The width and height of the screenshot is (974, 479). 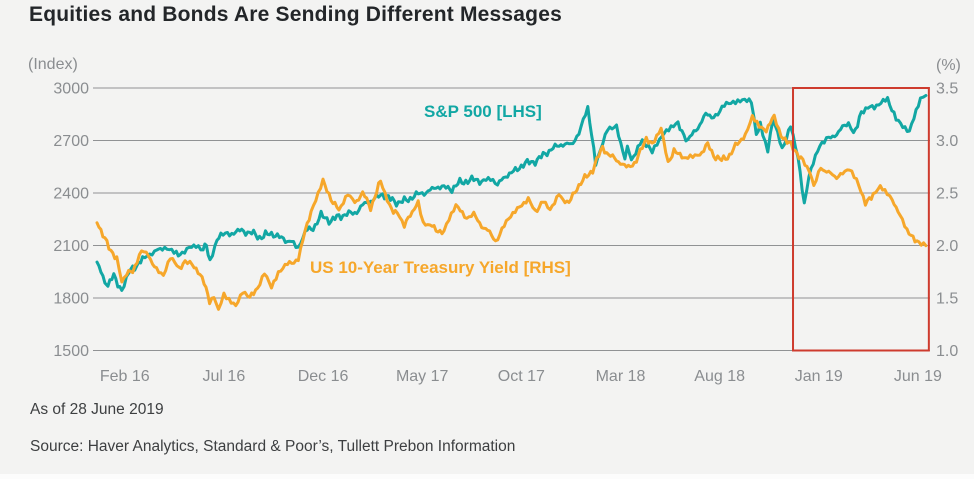 What do you see at coordinates (947, 246) in the screenshot?
I see `right-axis-tick: 2.0` at bounding box center [947, 246].